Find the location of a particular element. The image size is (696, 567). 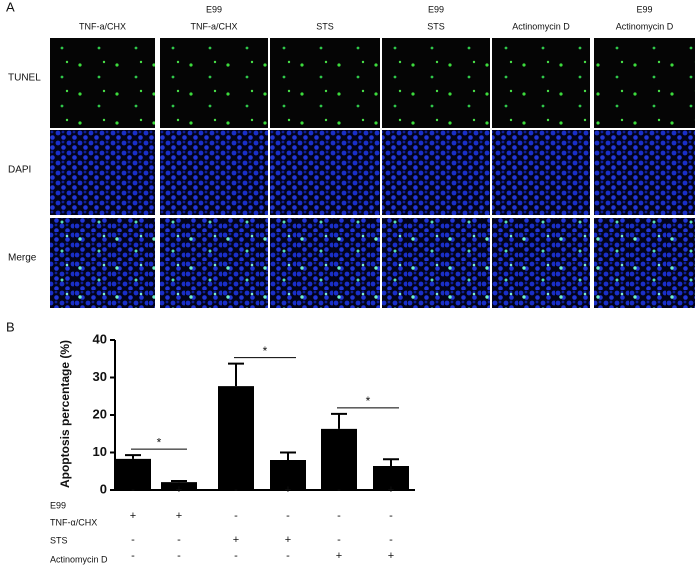

condition-label: TNF-α/CHX is located at coordinates (73, 522).